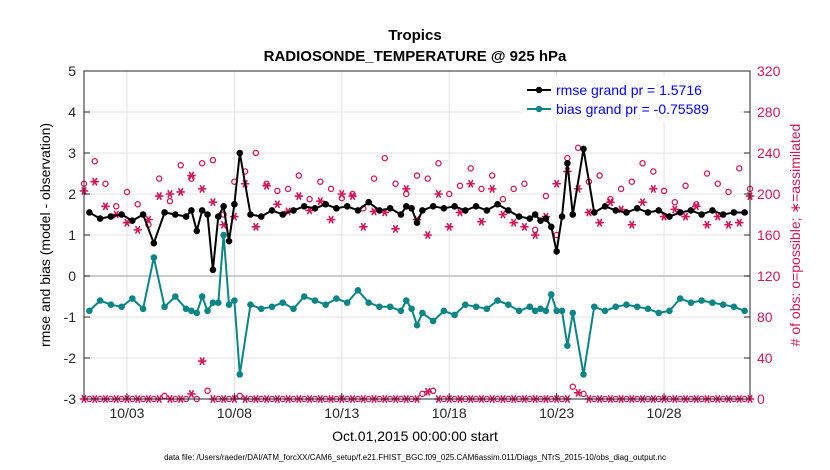 The width and height of the screenshot is (830, 470). Describe the element at coordinates (769, 112) in the screenshot. I see `right-tick-label: 280` at that location.